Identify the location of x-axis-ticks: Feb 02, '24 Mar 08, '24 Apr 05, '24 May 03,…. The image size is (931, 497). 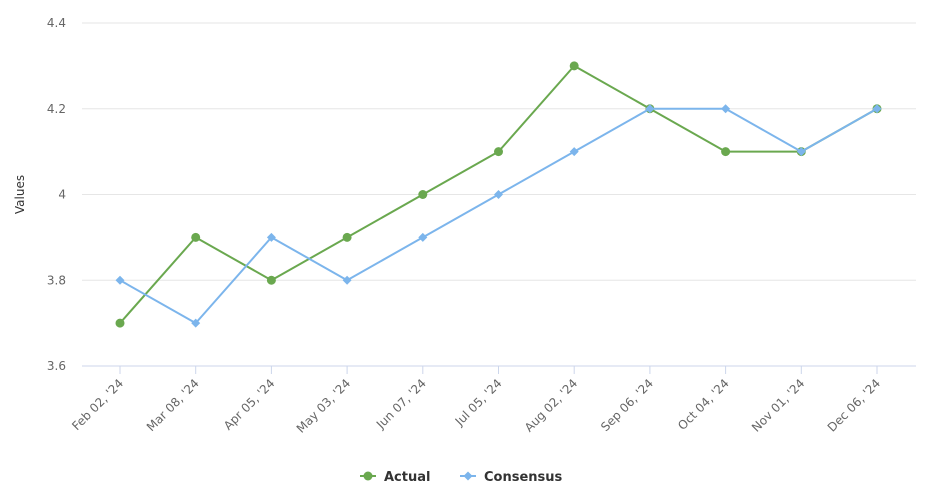
(476, 401).